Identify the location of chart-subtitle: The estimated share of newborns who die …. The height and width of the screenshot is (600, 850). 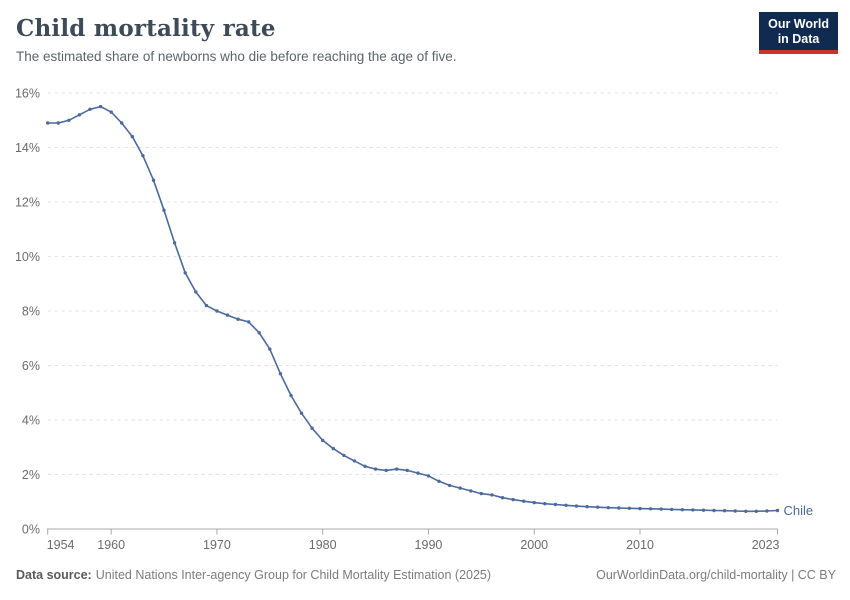
(236, 56).